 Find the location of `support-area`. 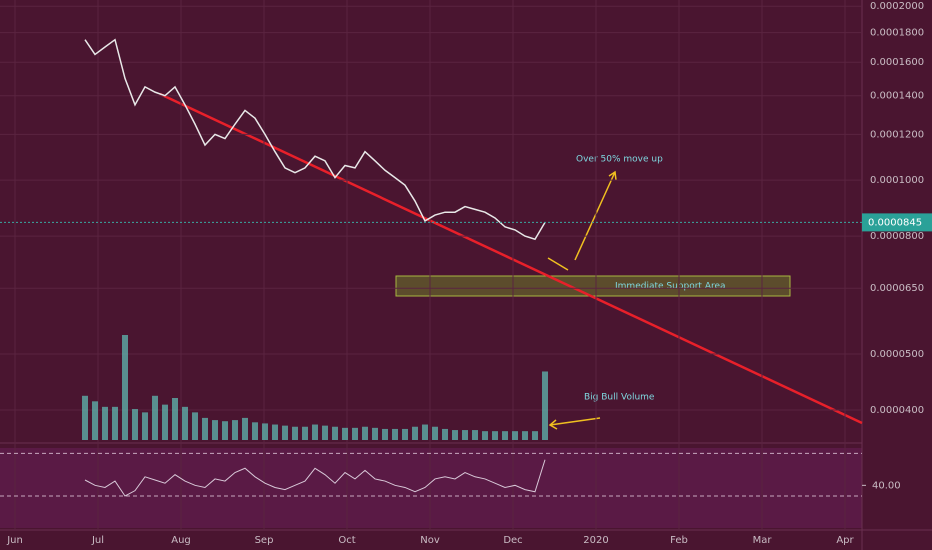

support-area is located at coordinates (593, 286).